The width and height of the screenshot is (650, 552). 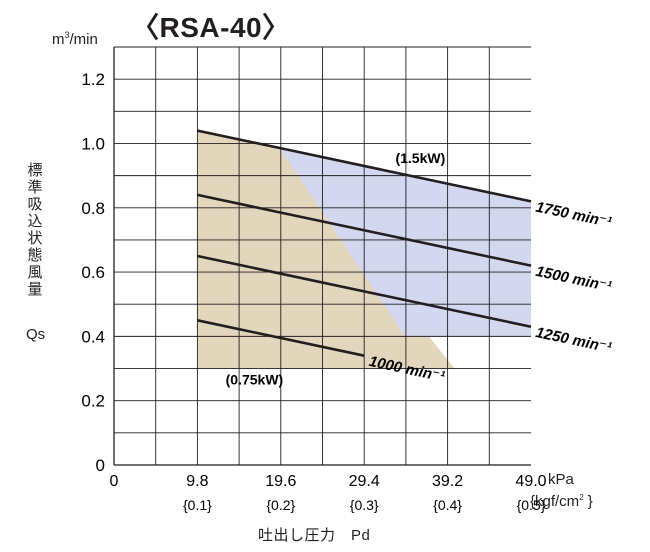 I want to click on x-tick-label: 9.8, so click(x=197, y=481).